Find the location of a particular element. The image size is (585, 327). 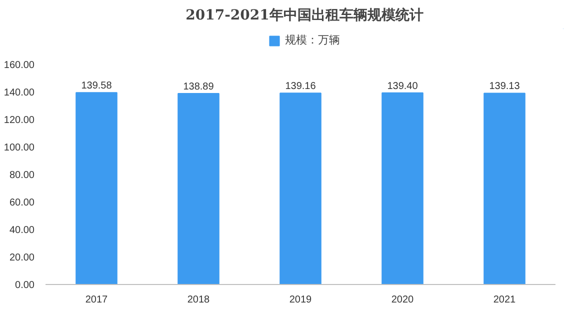

data-label: 139.40 is located at coordinates (402, 86).